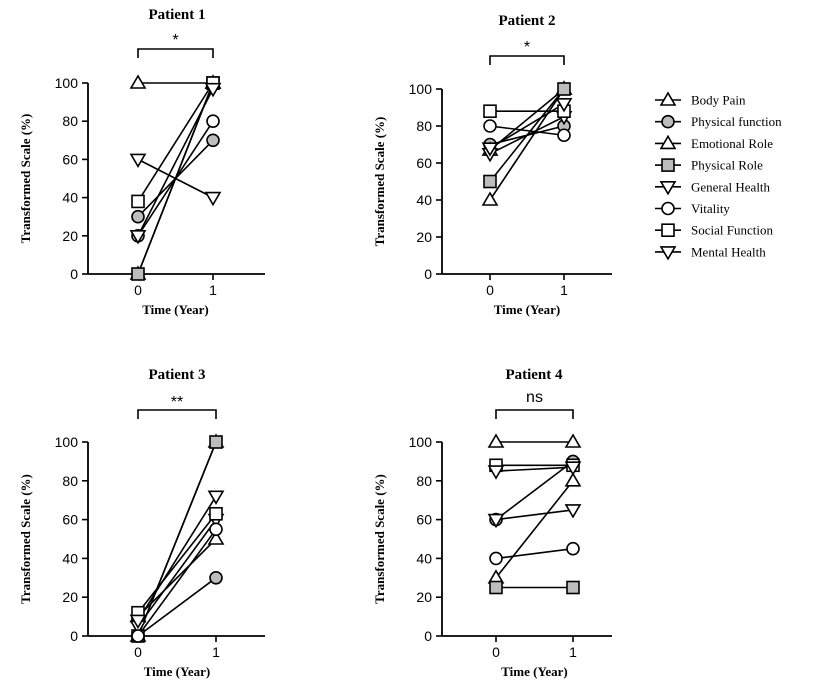  Describe the element at coordinates (668, 253) in the screenshot. I see `legend-marker-mental-health` at that location.